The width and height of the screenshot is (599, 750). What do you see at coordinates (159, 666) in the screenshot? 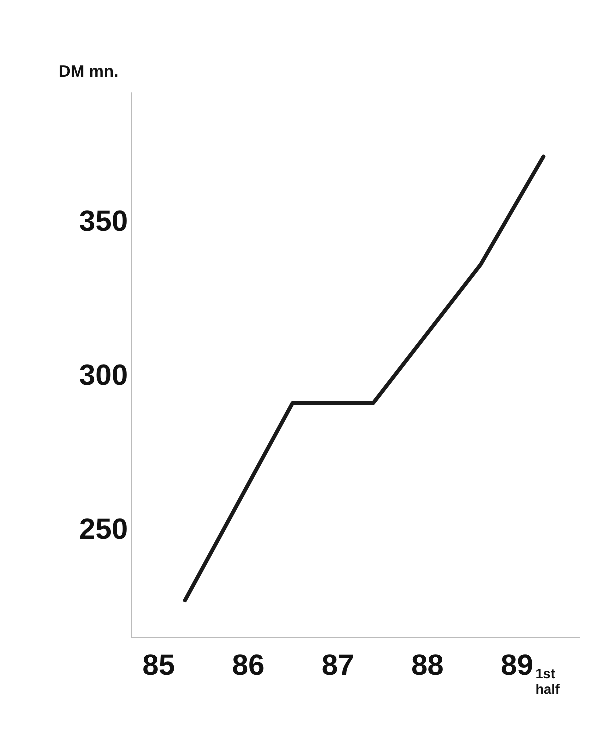
I see `x-tick-label: 85` at bounding box center [159, 666].